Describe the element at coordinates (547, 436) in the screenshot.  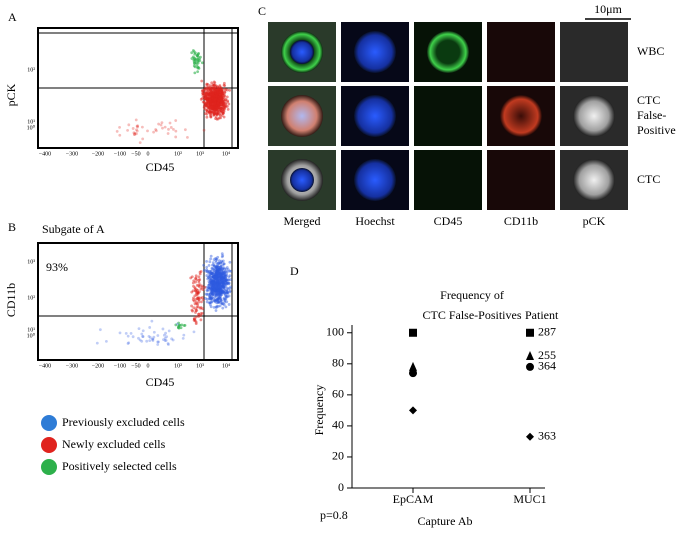
I see `series-label: 363` at that location.